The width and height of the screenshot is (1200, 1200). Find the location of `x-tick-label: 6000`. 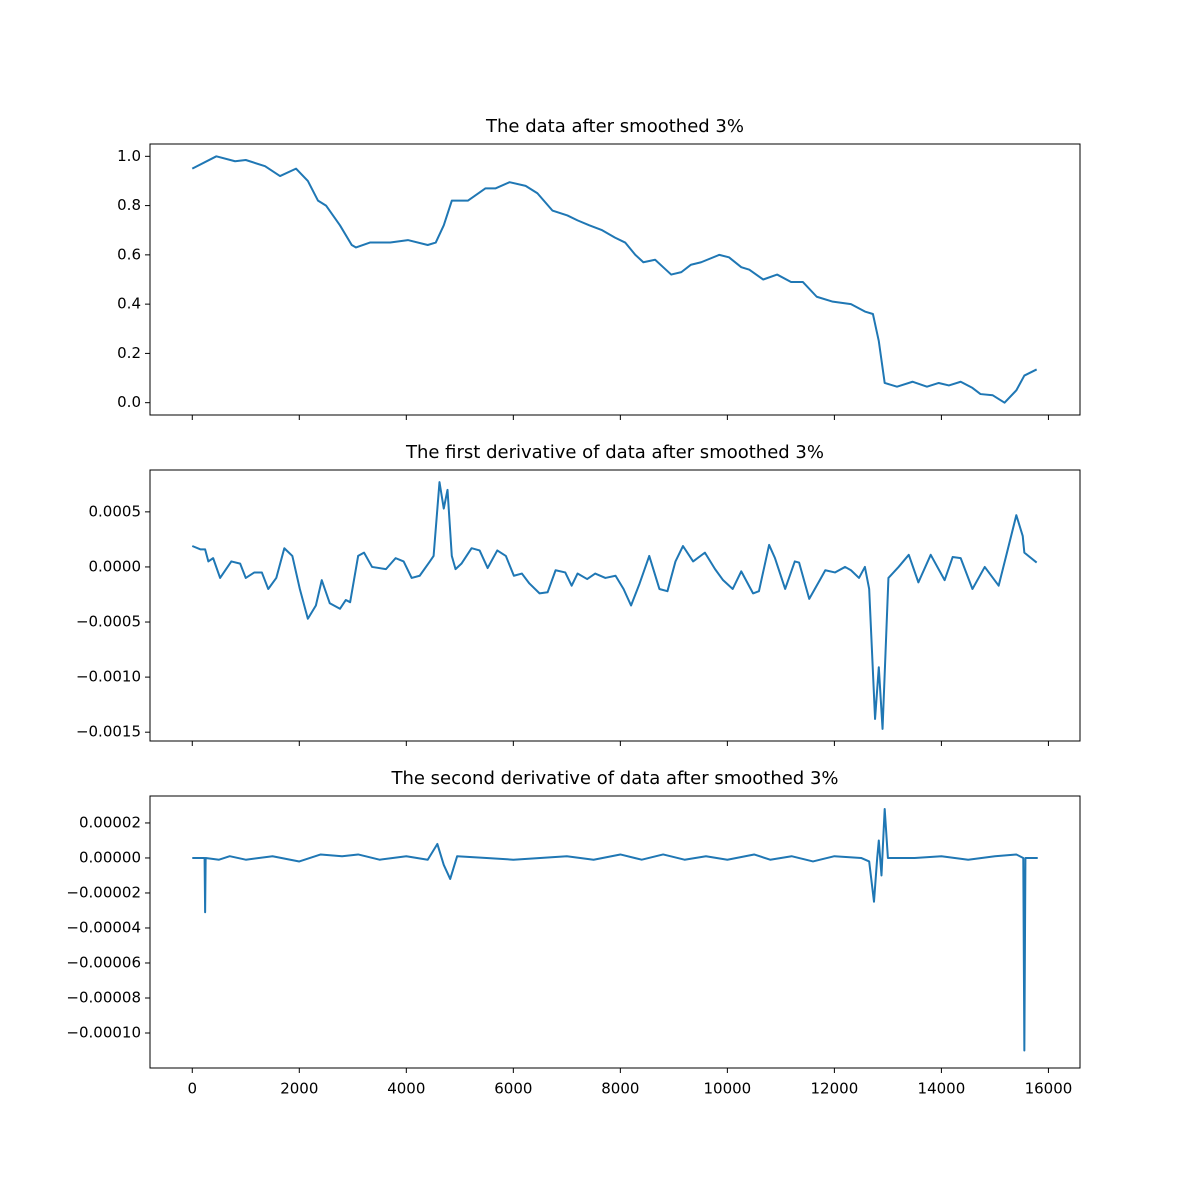

x-tick-label: 6000 is located at coordinates (513, 1089).